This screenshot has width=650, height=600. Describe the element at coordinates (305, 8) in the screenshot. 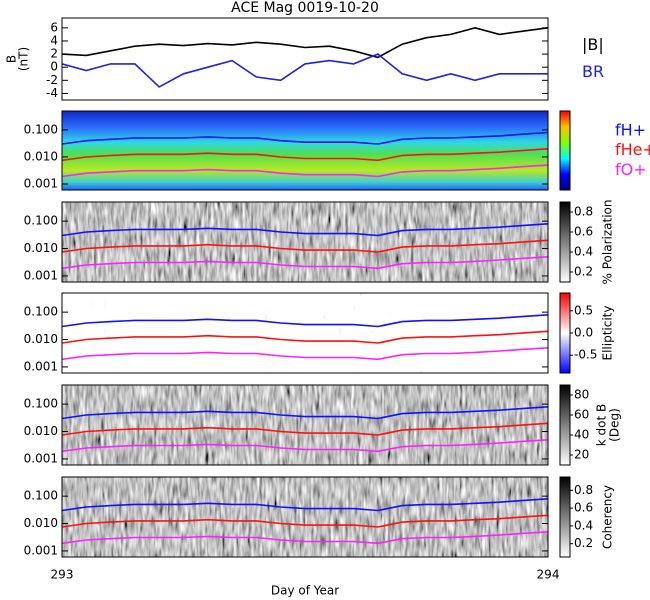

I see `chart-title: ACE Mag 0019-10-20` at that location.